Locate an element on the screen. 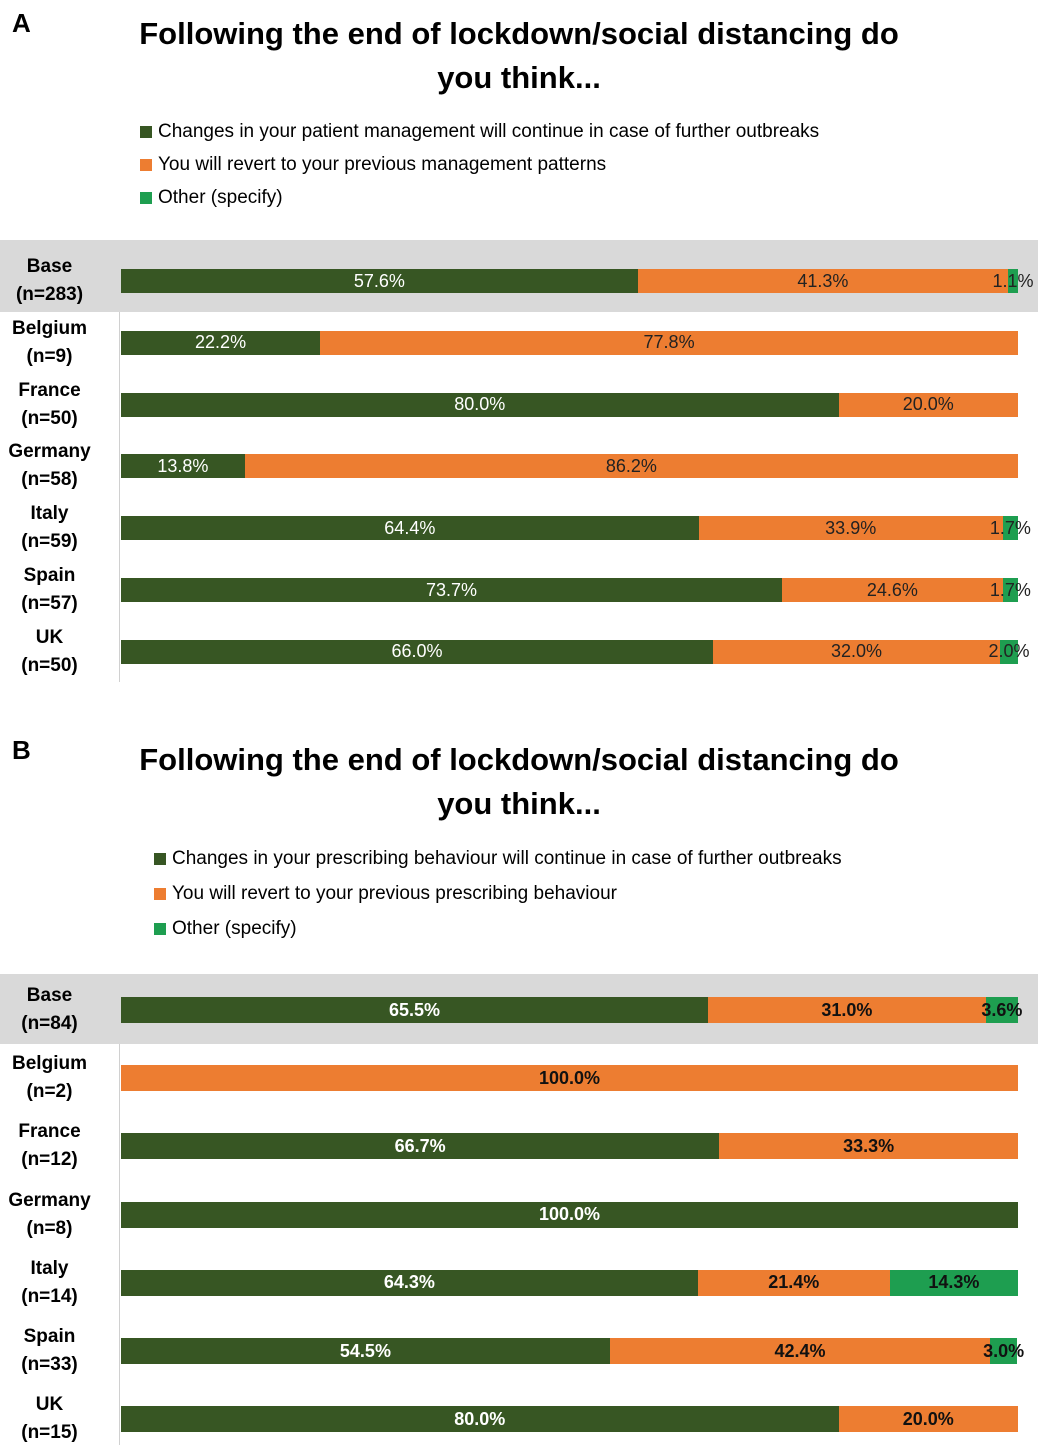  bar-segment: 66.7% is located at coordinates (420, 1146).